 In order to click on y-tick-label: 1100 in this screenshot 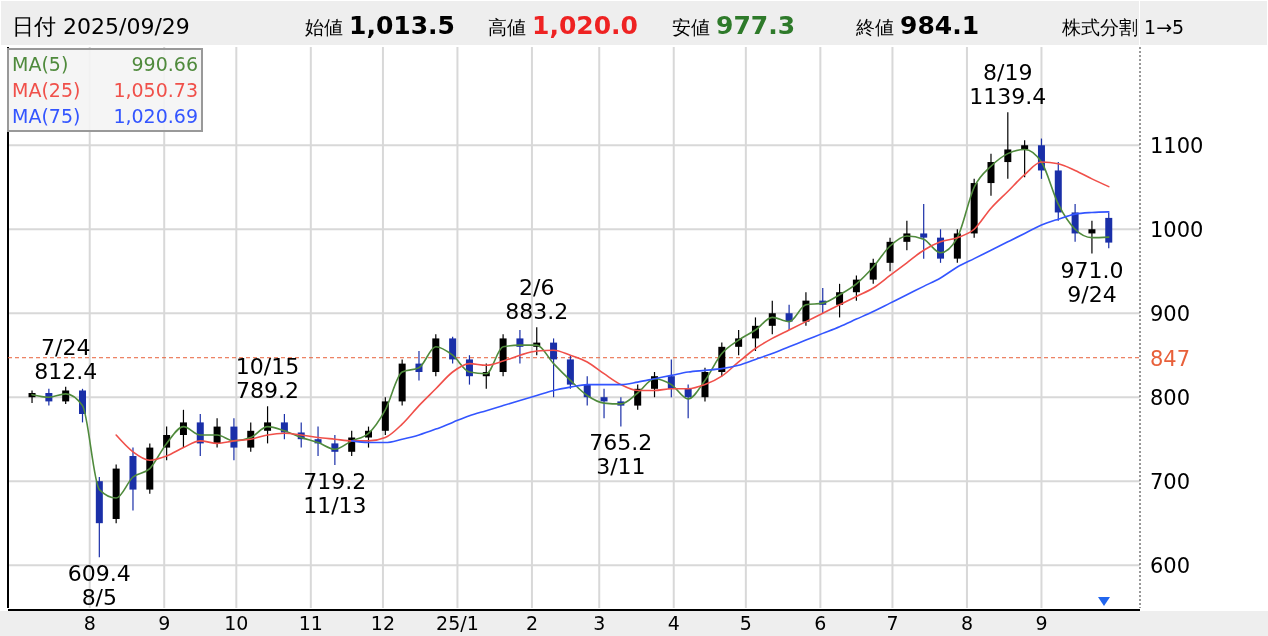, I will do `click(1177, 146)`.